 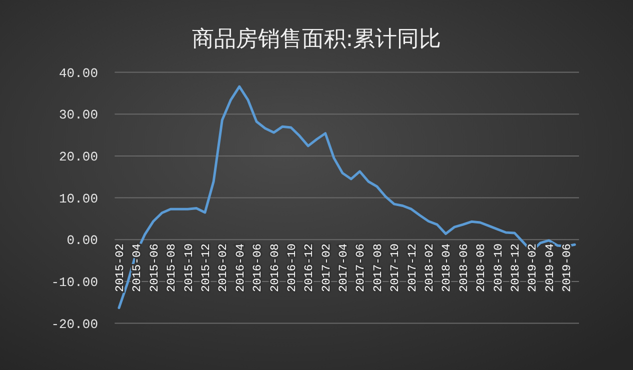 What do you see at coordinates (206, 268) in the screenshot?
I see `x-tick-label: 2015-12` at bounding box center [206, 268].